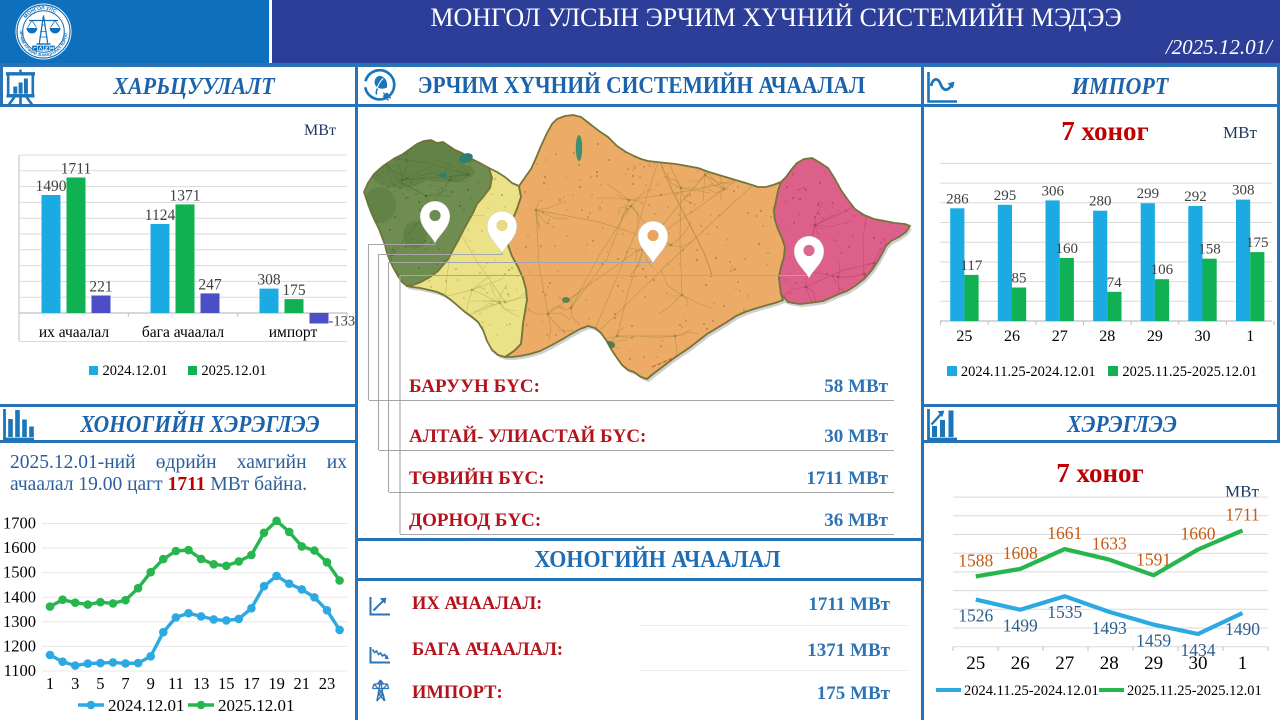  I want to click on svg-text: 13, so click(201, 683).